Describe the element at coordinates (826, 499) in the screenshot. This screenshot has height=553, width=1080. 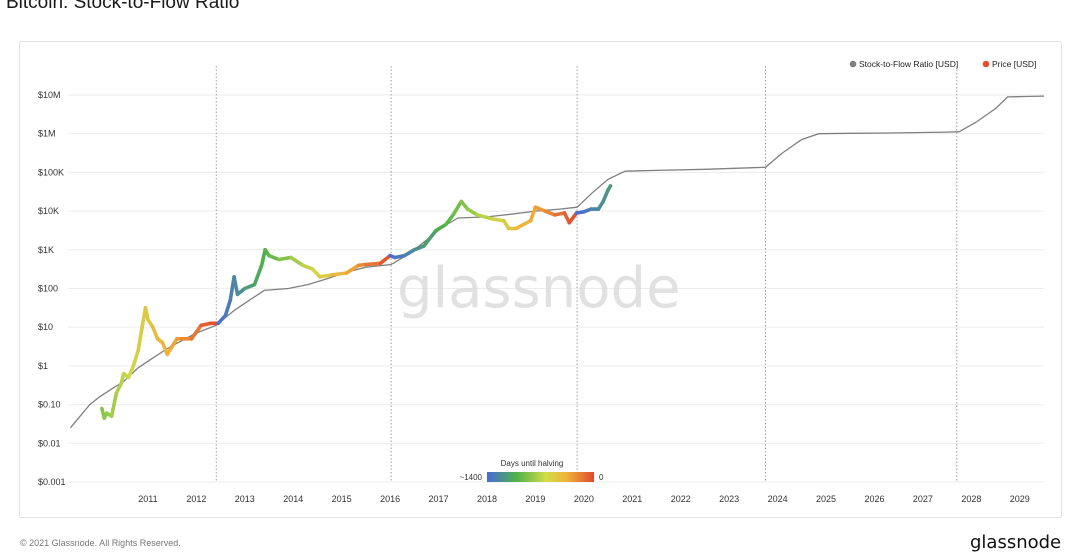
I see `x-tick-label: 2025` at that location.